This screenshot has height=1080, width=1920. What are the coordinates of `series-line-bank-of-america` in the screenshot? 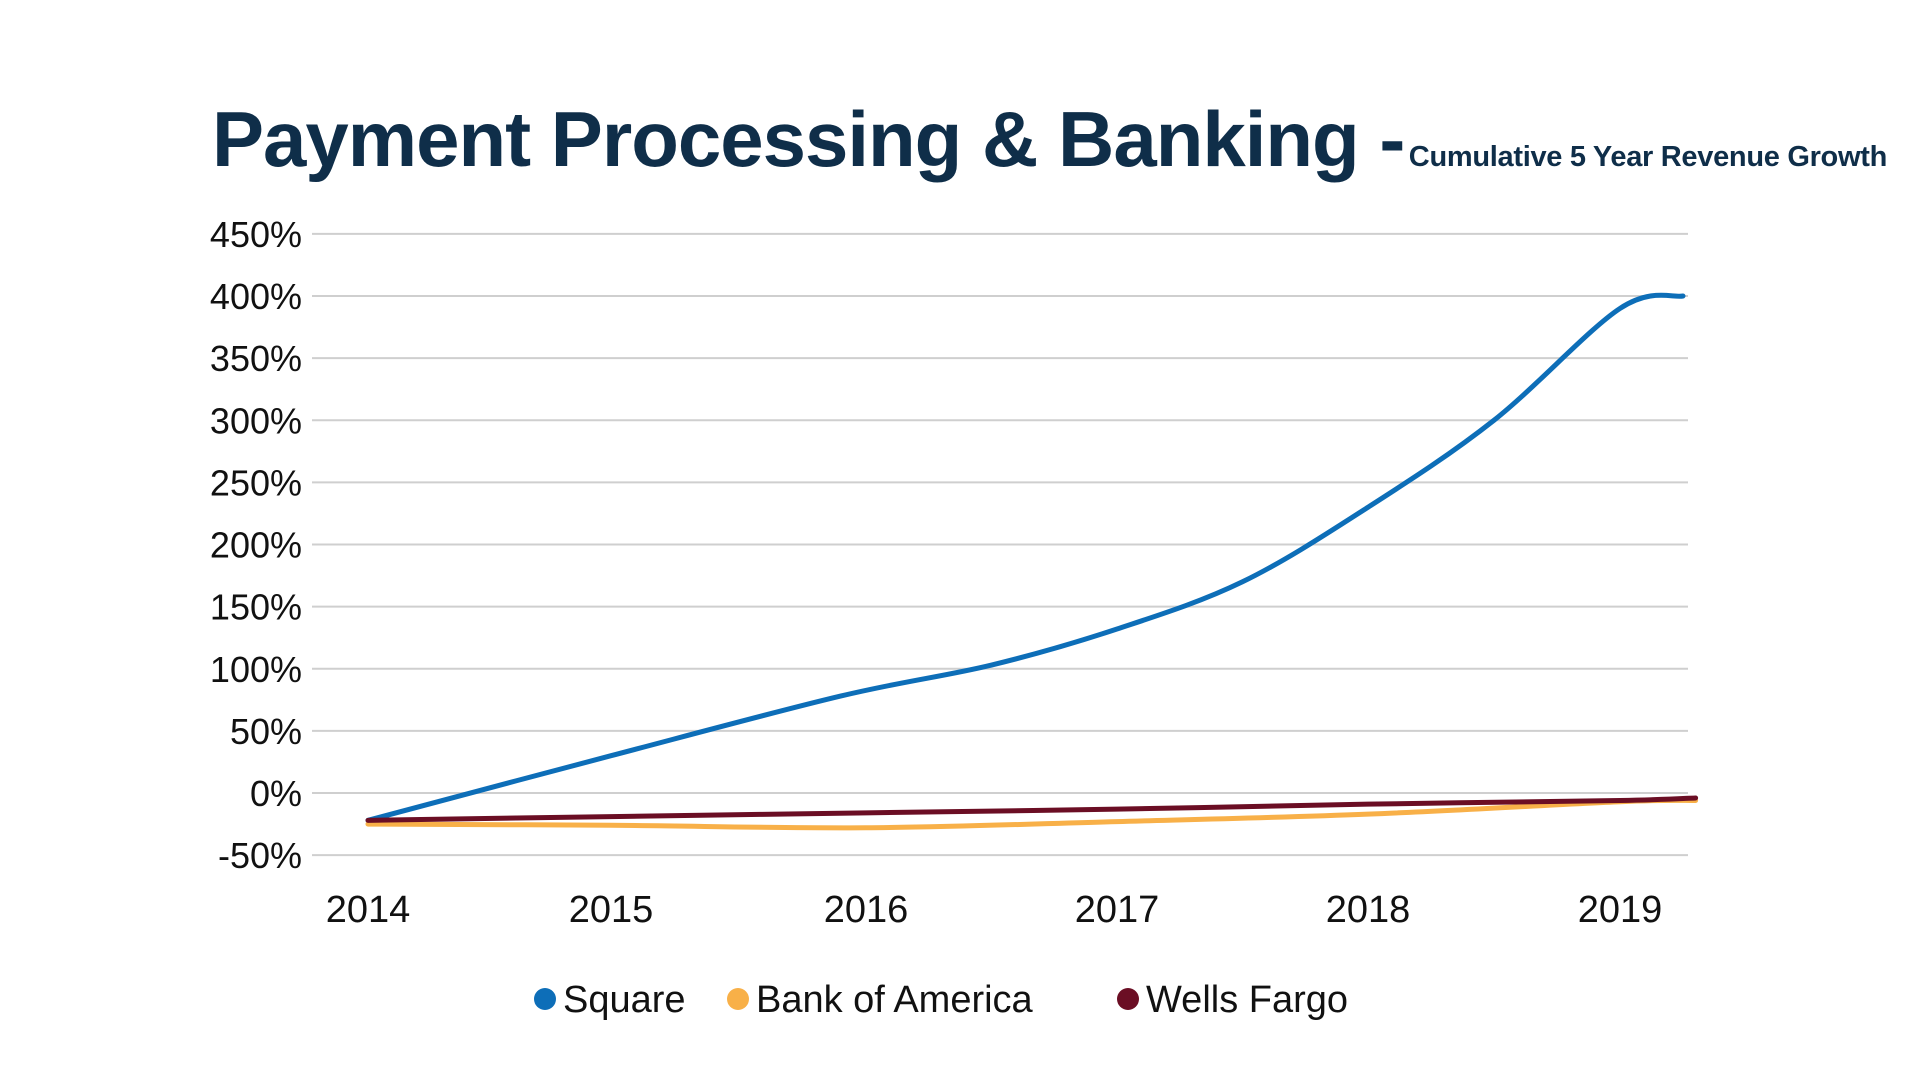 It's located at (1032, 814).